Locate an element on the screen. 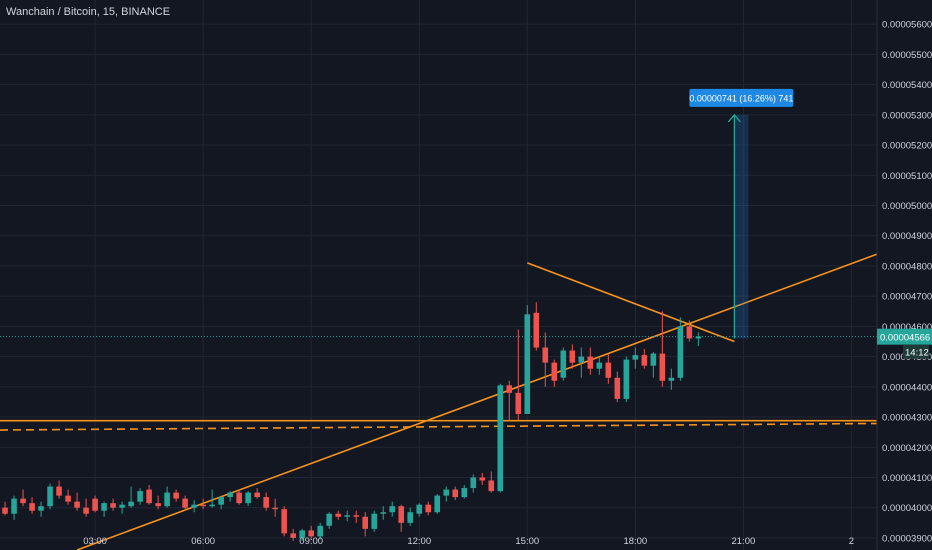 The height and width of the screenshot is (550, 932). chart-title: Wanchain / Bitcoin, 15, BINANCE is located at coordinates (88, 12).